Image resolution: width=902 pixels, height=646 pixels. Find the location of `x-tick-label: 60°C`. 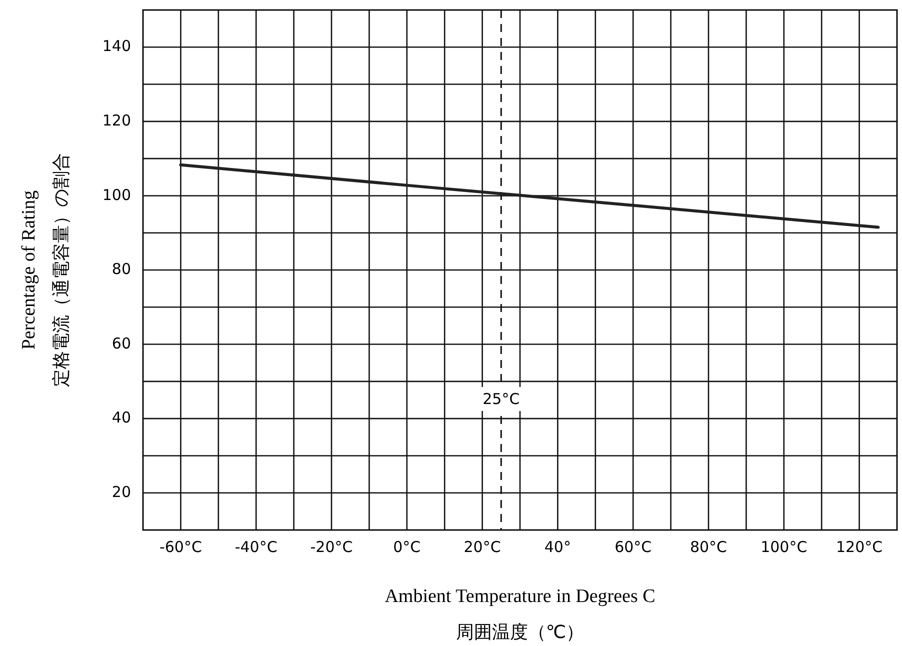

x-tick-label: 60°C is located at coordinates (633, 547).